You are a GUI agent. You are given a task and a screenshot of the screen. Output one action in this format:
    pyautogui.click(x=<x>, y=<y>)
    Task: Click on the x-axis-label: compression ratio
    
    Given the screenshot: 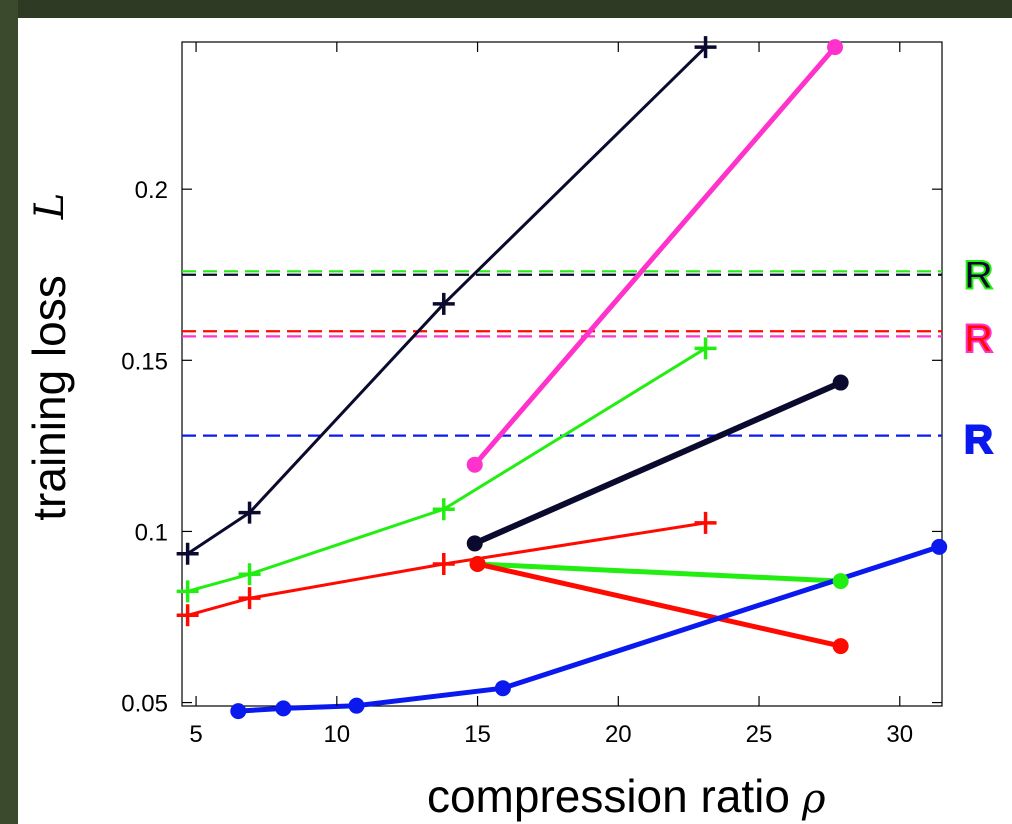 What is the action you would take?
    pyautogui.click(x=608, y=796)
    